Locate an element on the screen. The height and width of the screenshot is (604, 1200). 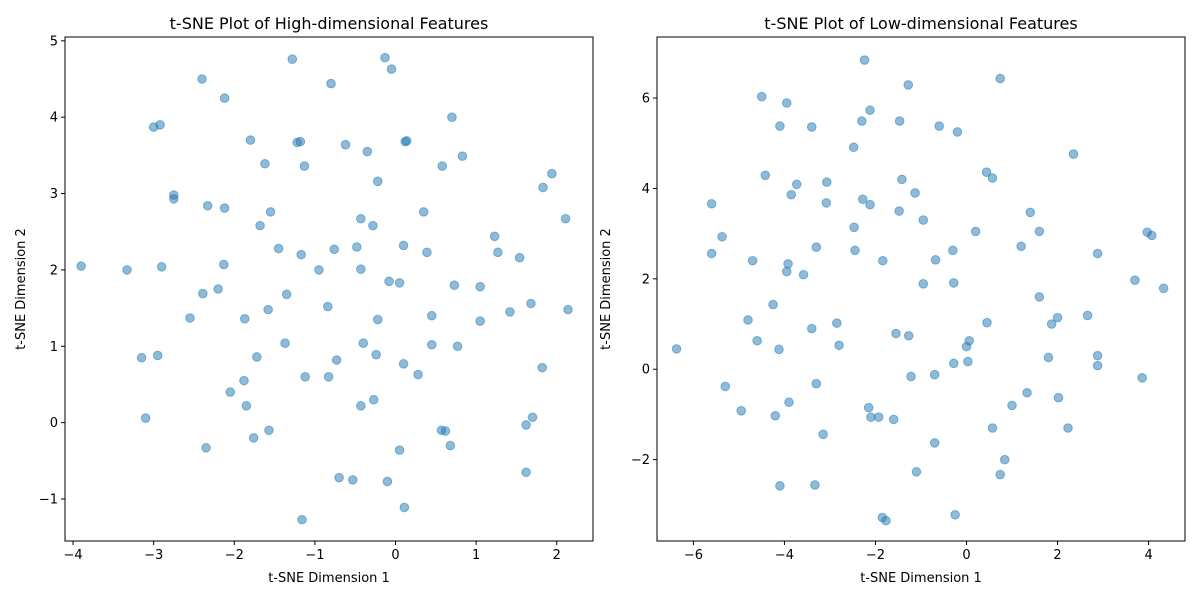
y-axis-label: t-SNE Dimension 2 is located at coordinates (606, 289).